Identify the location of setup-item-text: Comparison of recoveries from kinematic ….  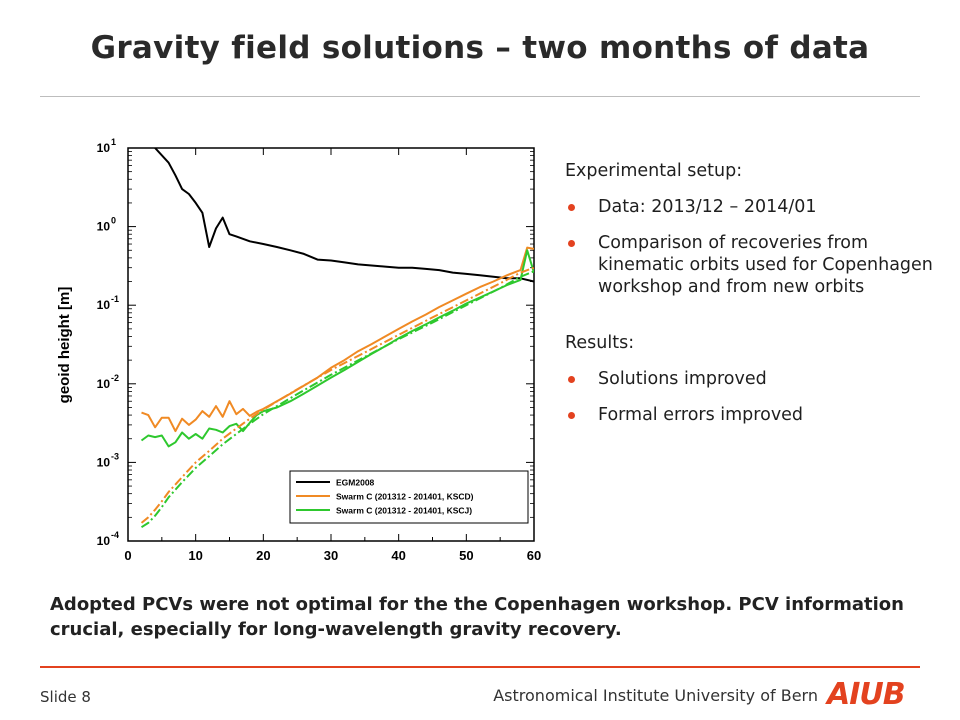
(765, 265).